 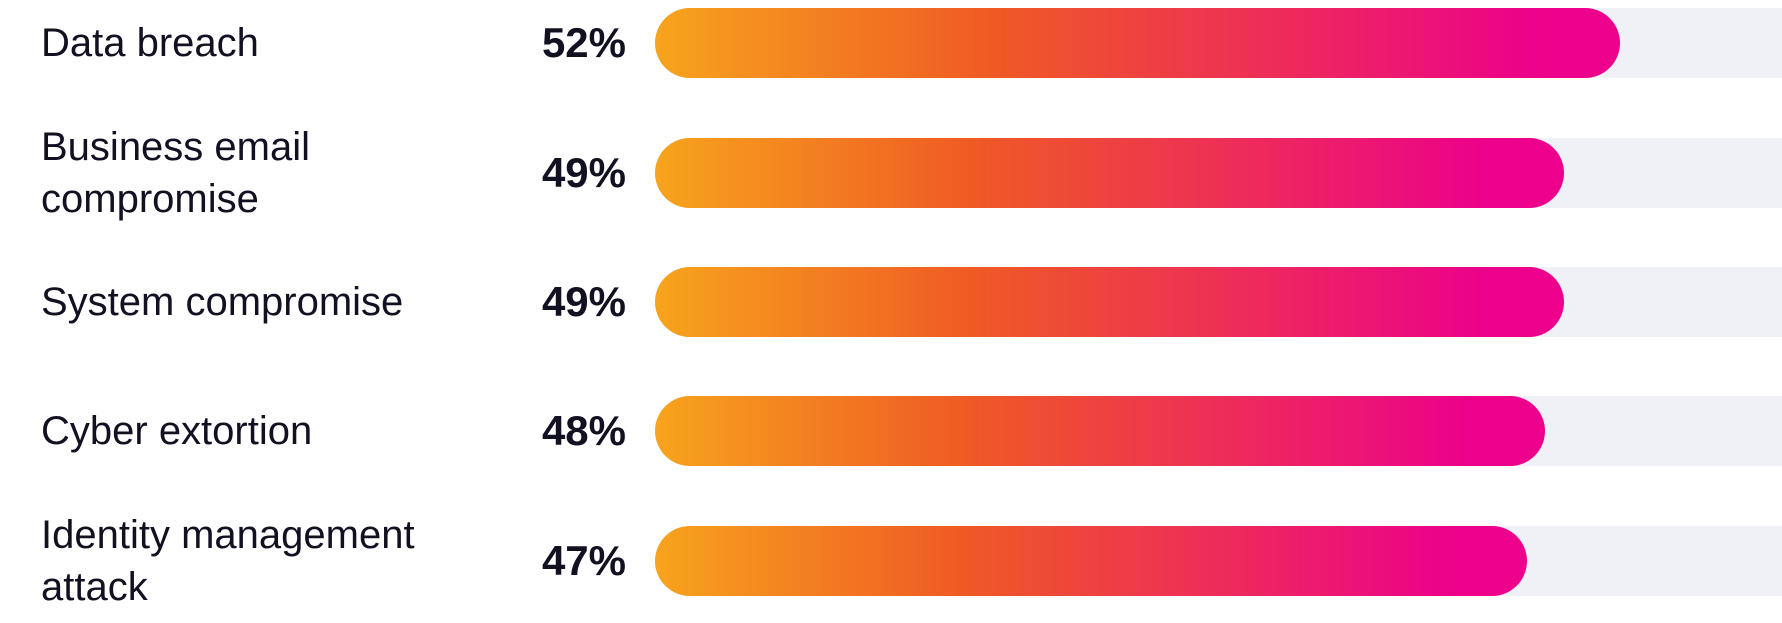 I want to click on category-label: Identity management attack, so click(x=228, y=561).